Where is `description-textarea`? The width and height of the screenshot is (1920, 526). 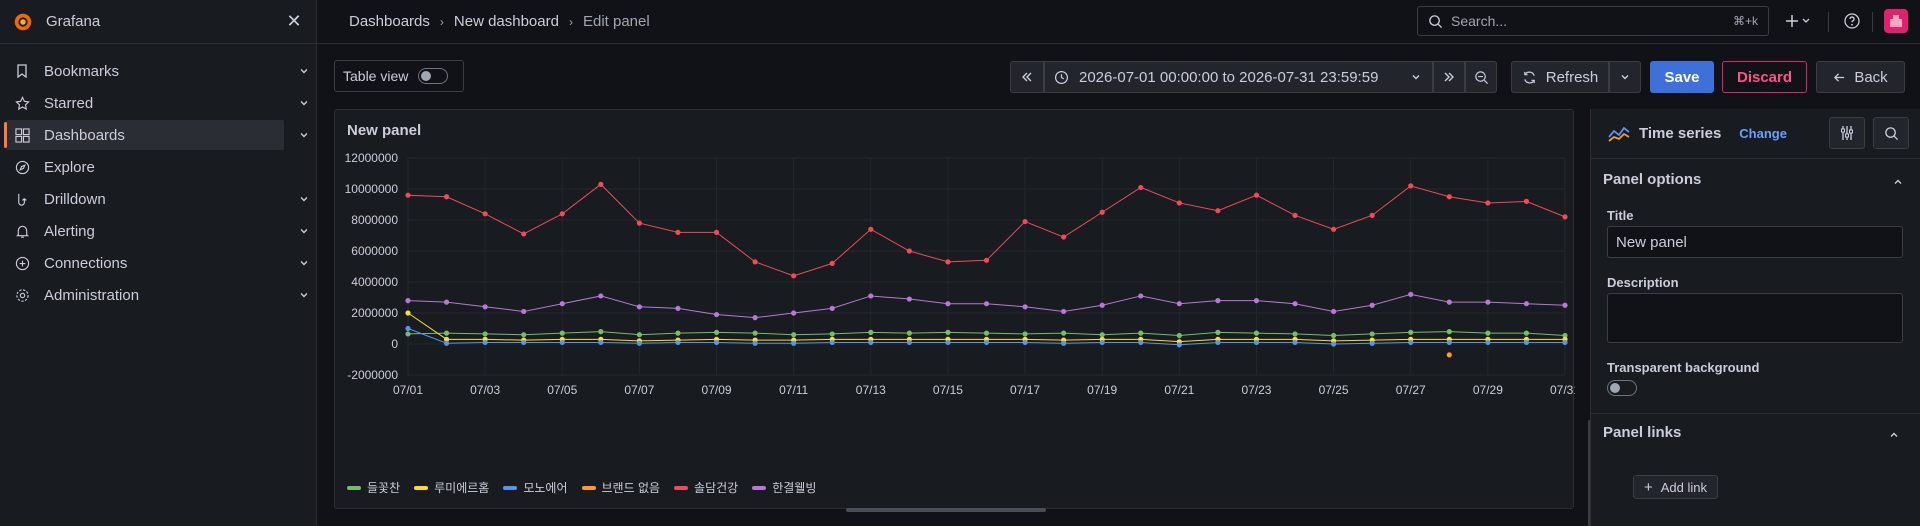 description-textarea is located at coordinates (1755, 318).